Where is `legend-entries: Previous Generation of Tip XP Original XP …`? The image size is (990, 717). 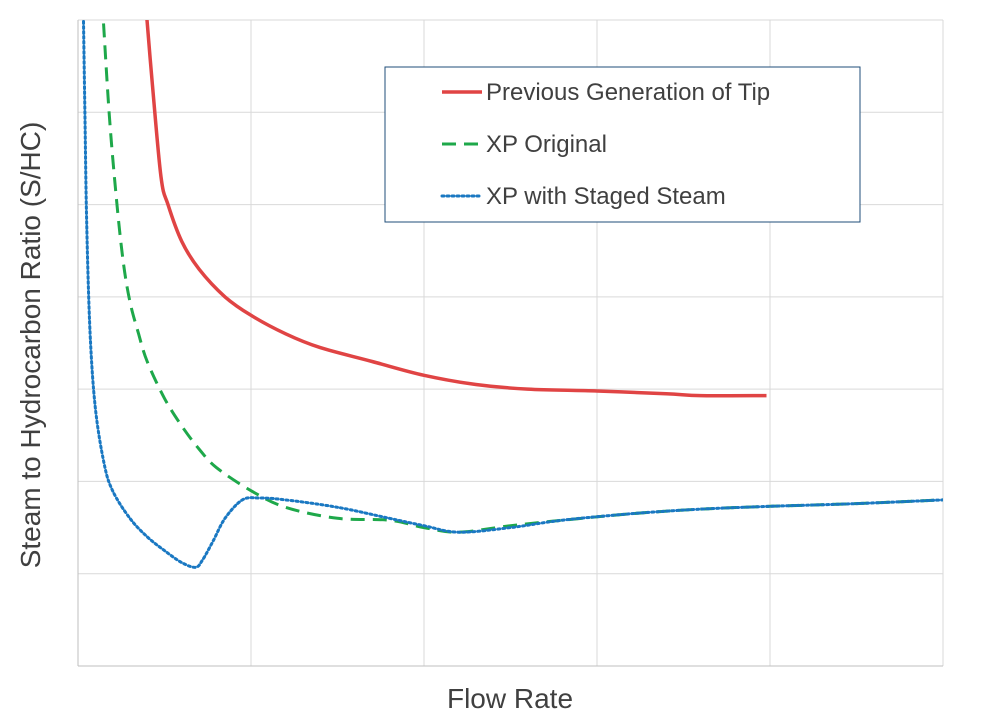
legend-entries: Previous Generation of Tip XP Original XP … is located at coordinates (605, 144).